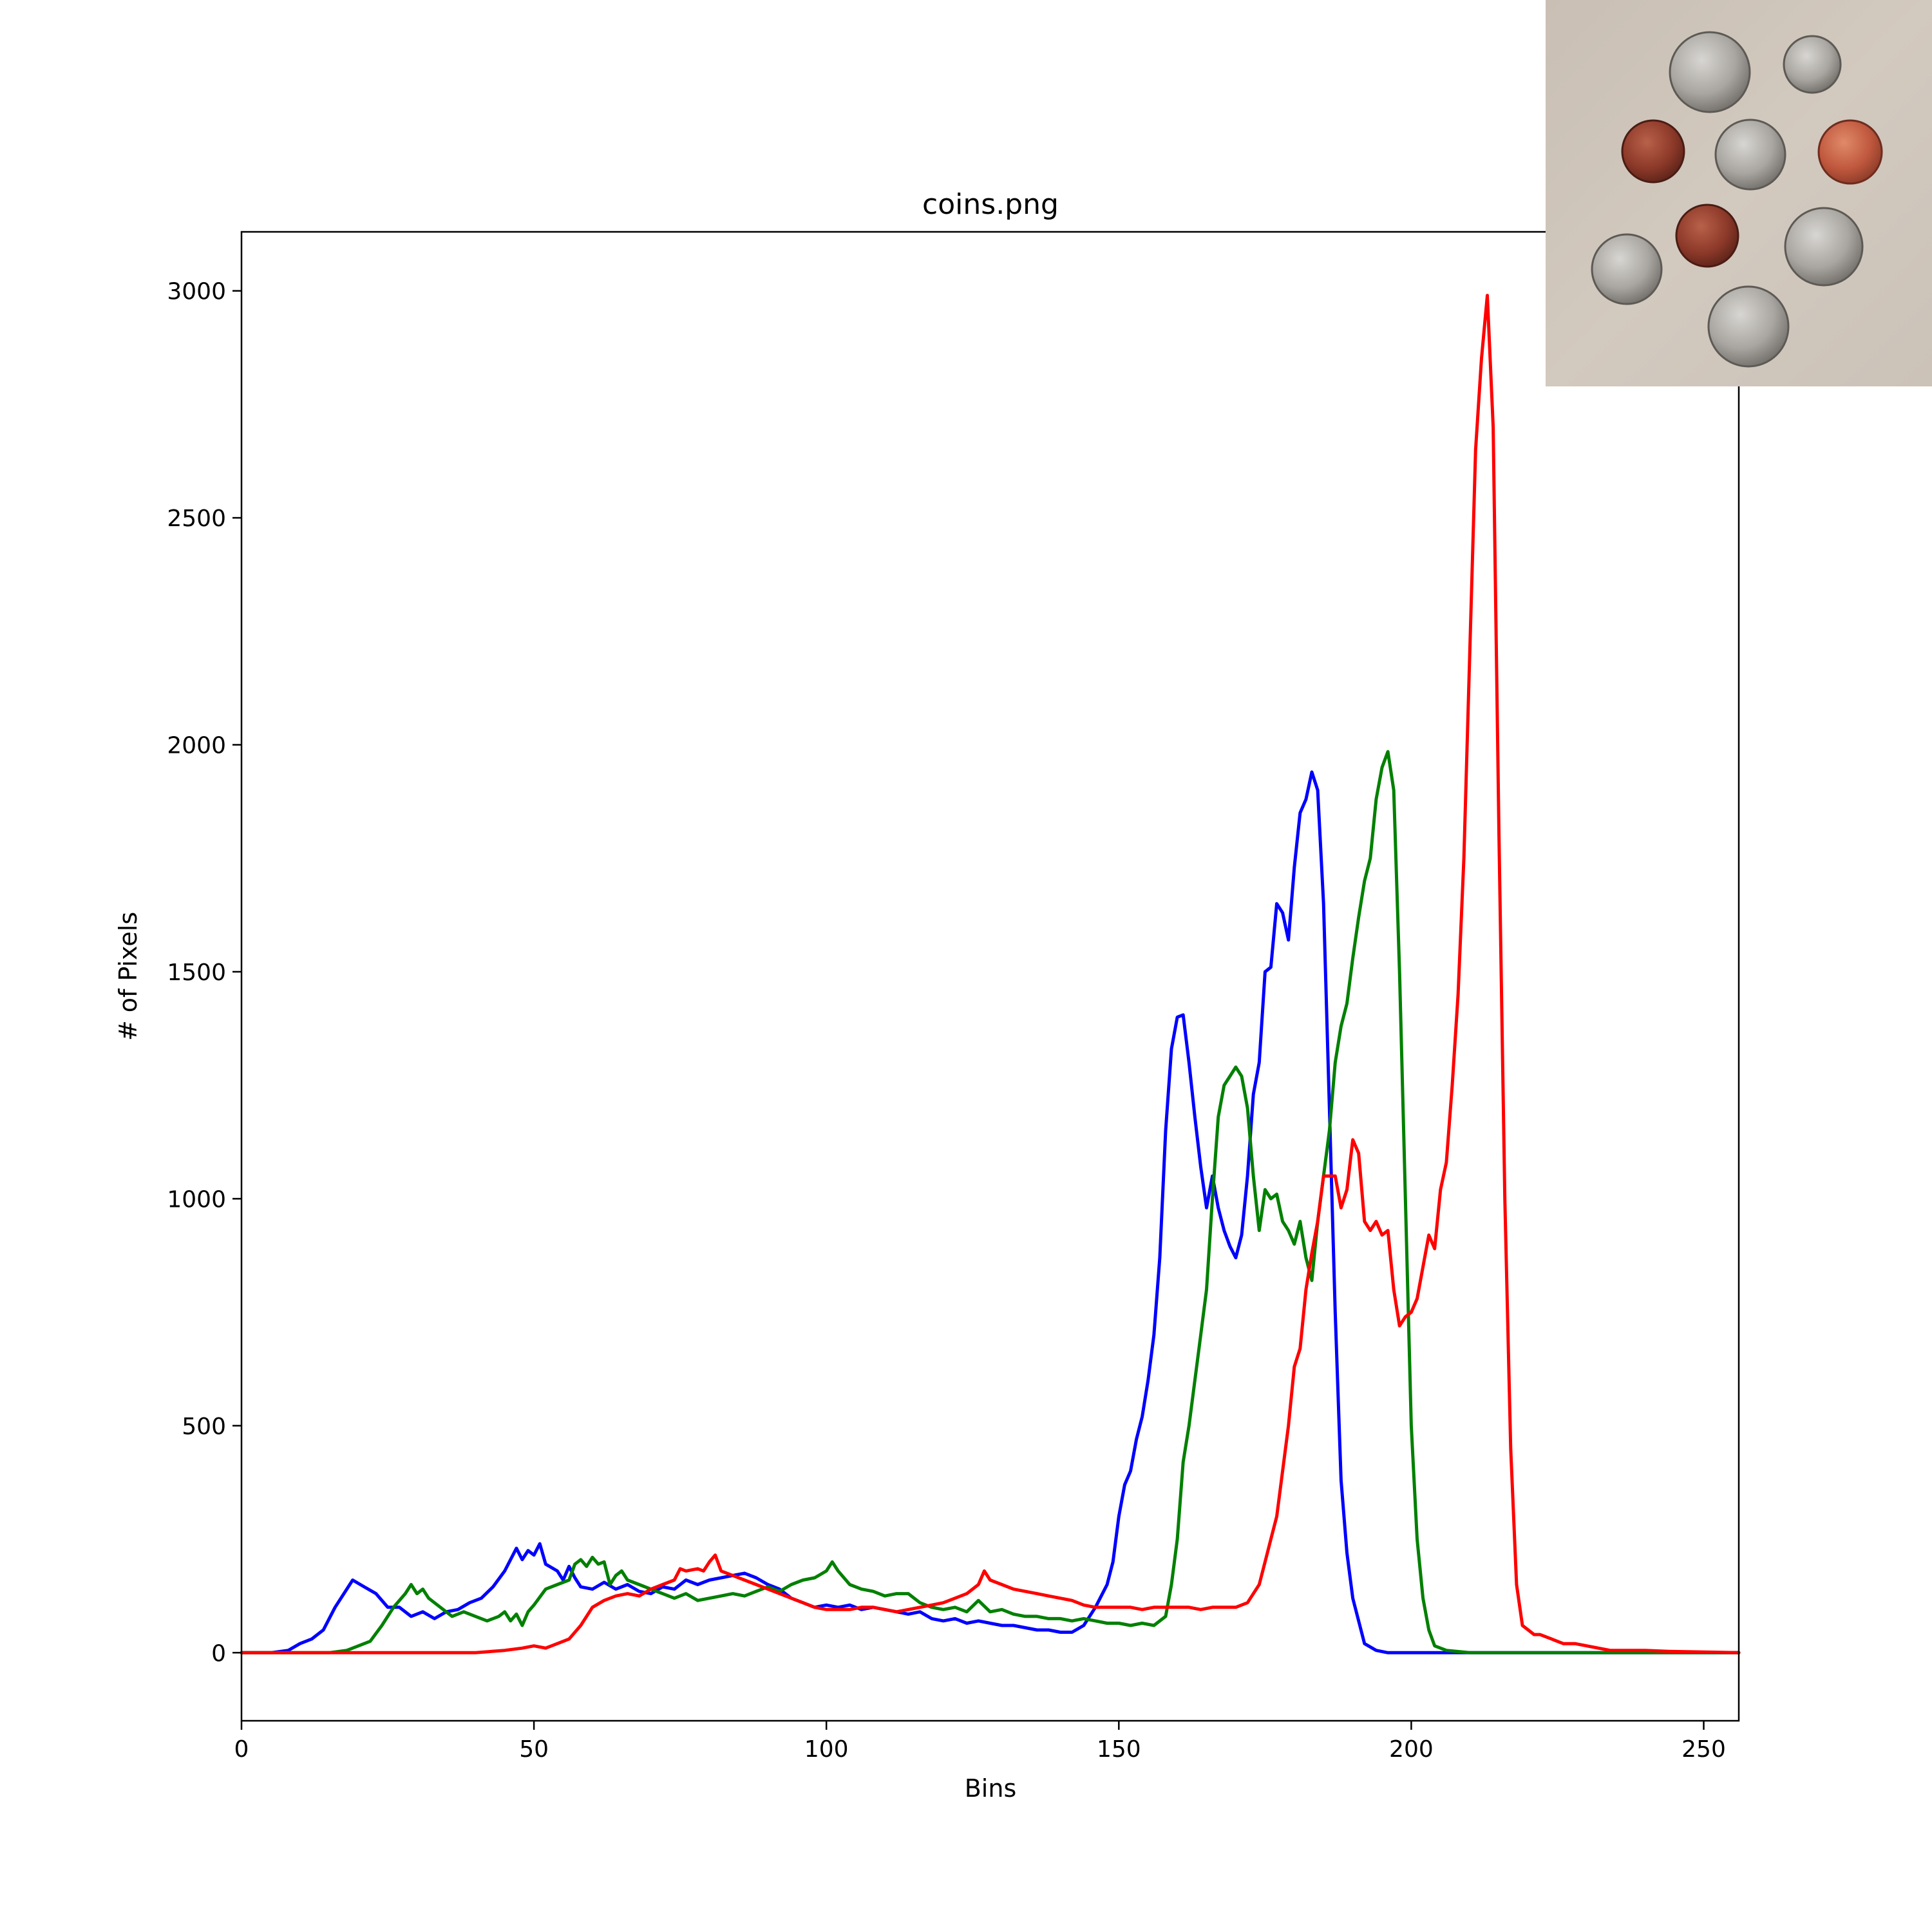 The height and width of the screenshot is (1932, 1932). I want to click on y-tick-label: 1500, so click(197, 973).